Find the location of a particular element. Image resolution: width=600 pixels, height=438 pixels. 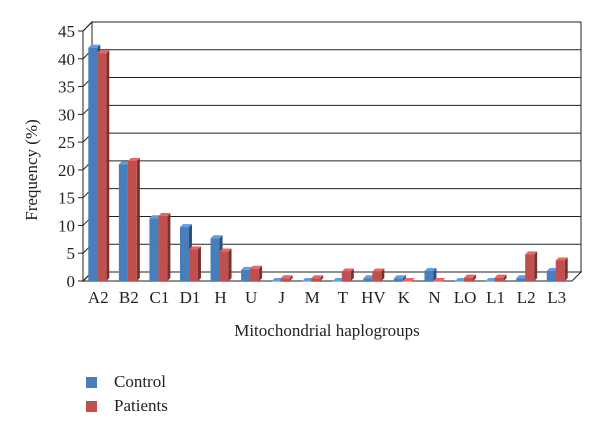

x-tick-label: LO is located at coordinates (465, 297).